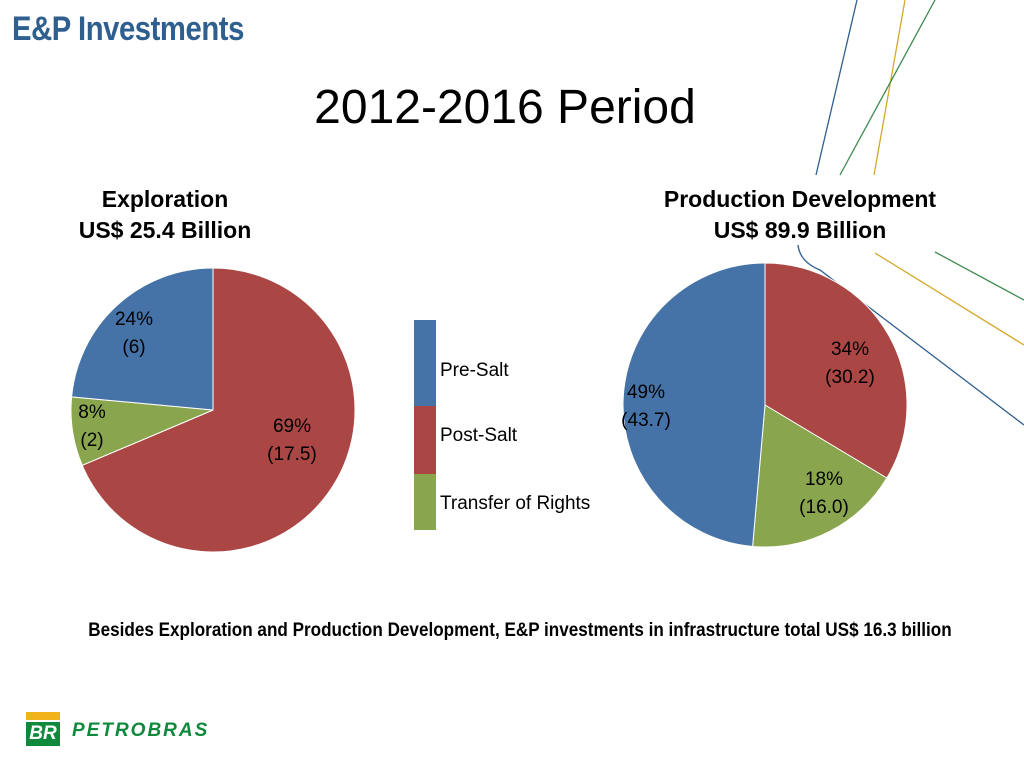 Image resolution: width=1024 pixels, height=768 pixels. What do you see at coordinates (128, 29) in the screenshot?
I see `header-title: E&P Investments` at bounding box center [128, 29].